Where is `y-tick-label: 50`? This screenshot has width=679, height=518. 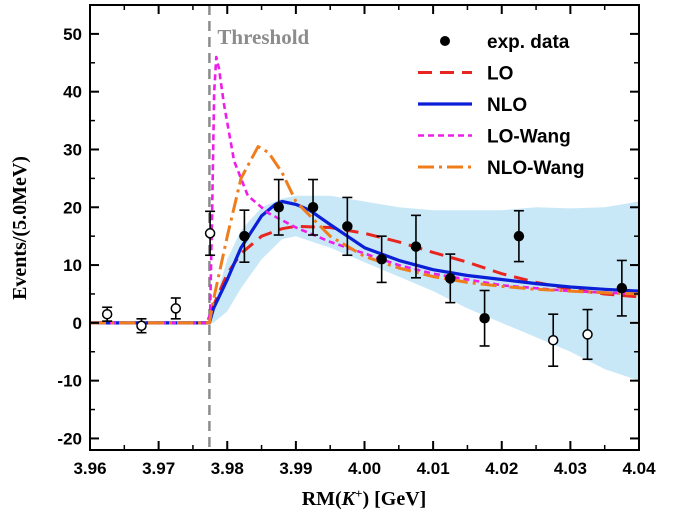
y-tick-label: 50 is located at coordinates (72, 34).